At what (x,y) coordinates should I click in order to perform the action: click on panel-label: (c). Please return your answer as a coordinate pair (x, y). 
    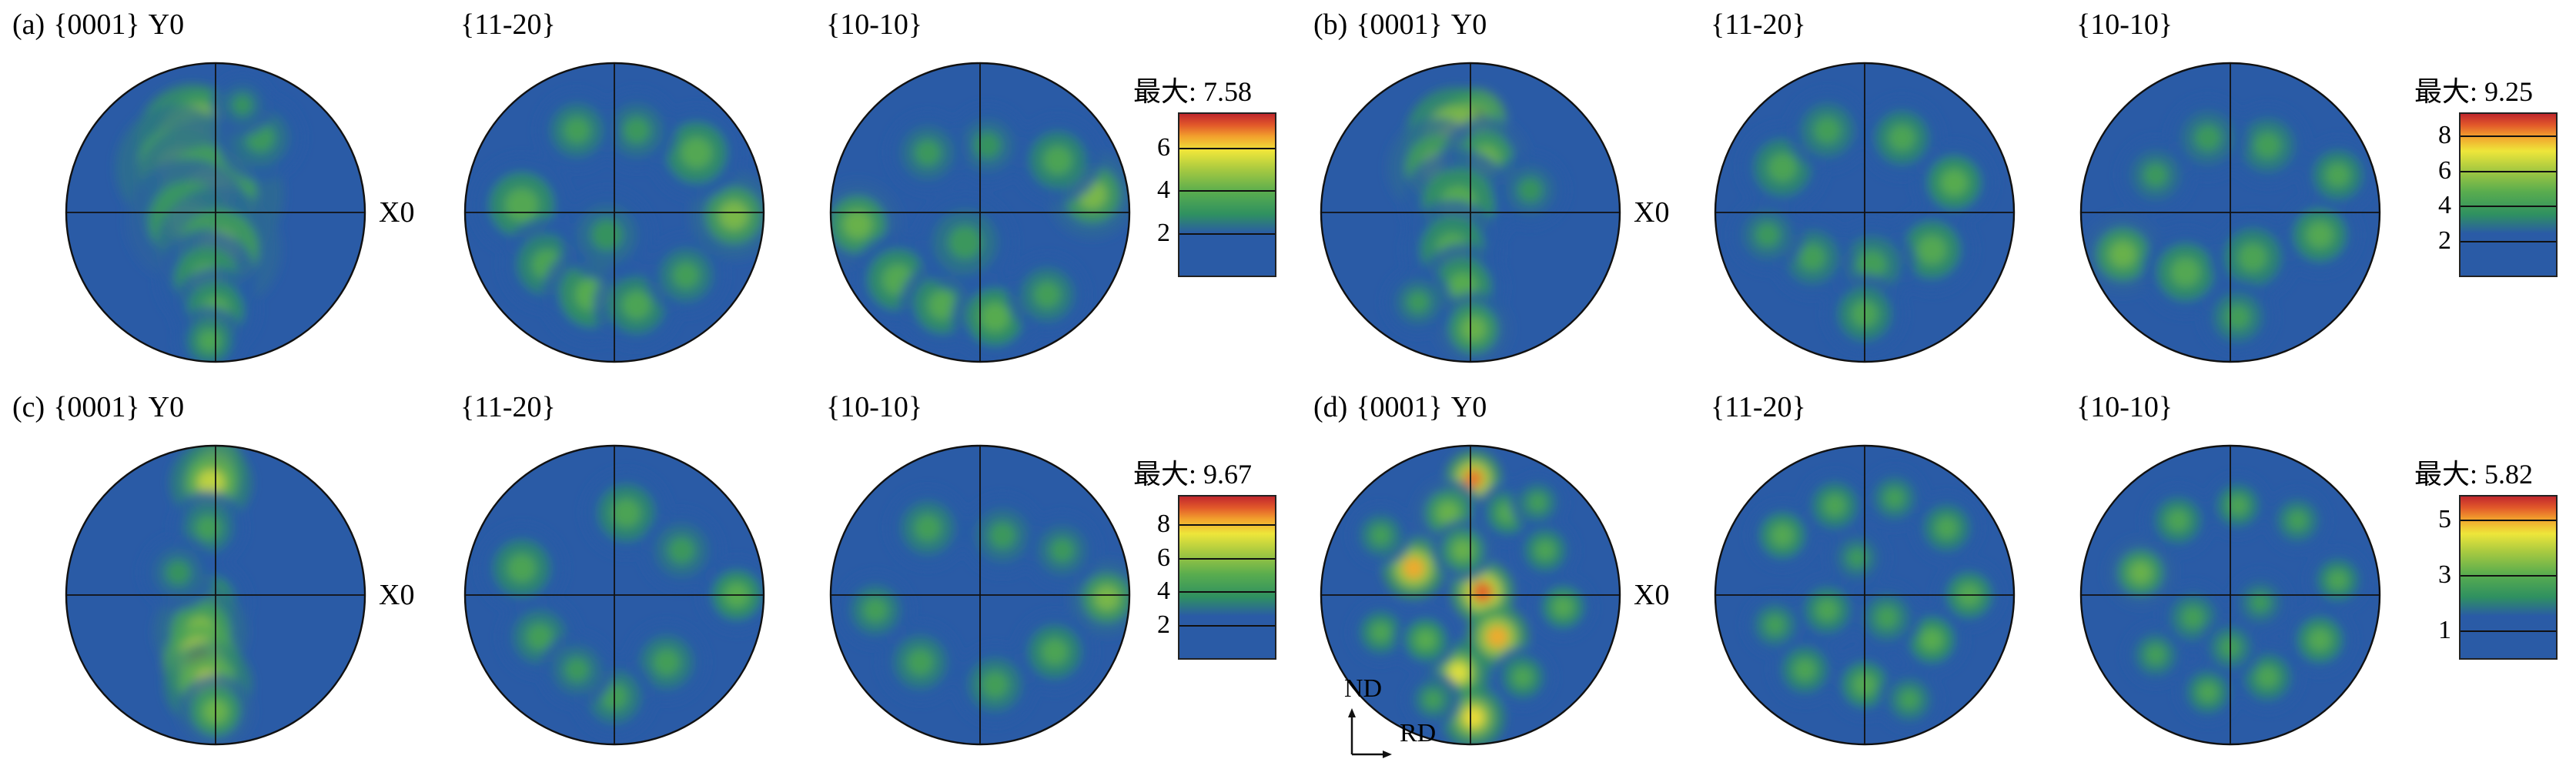
    Looking at the image, I should click on (29, 407).